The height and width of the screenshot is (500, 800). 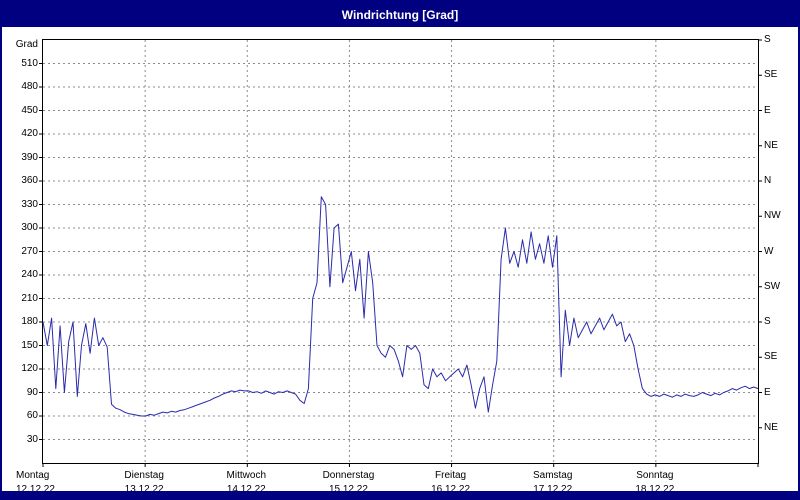 I want to click on y-tick-label: 510, so click(x=29, y=63).